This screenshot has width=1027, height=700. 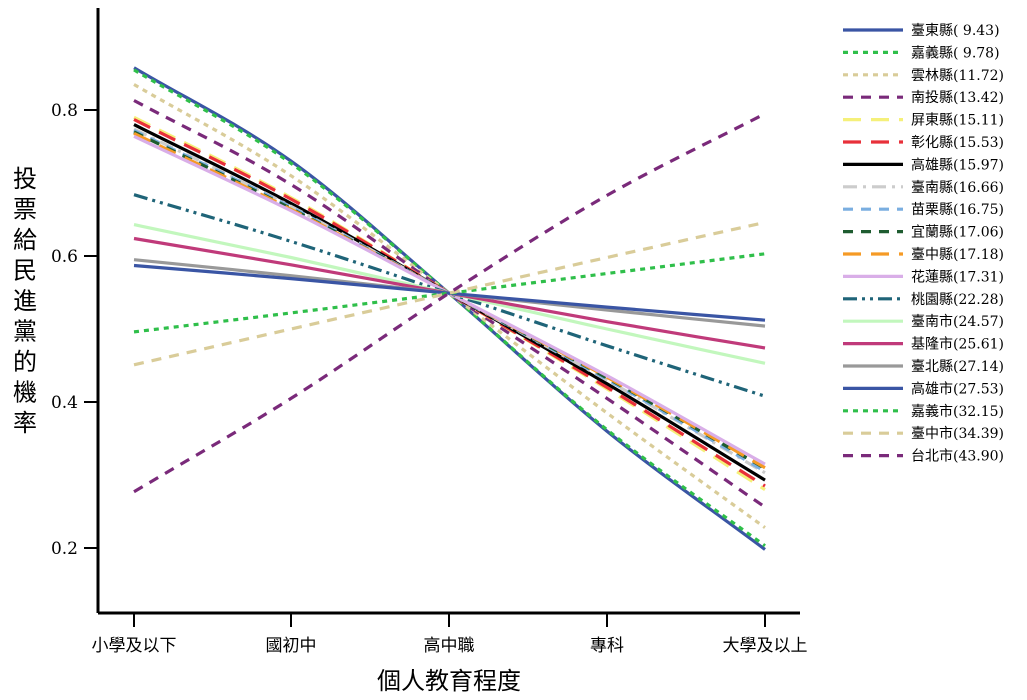 I want to click on legend-label: 台北市(43.90), so click(x=957, y=456).